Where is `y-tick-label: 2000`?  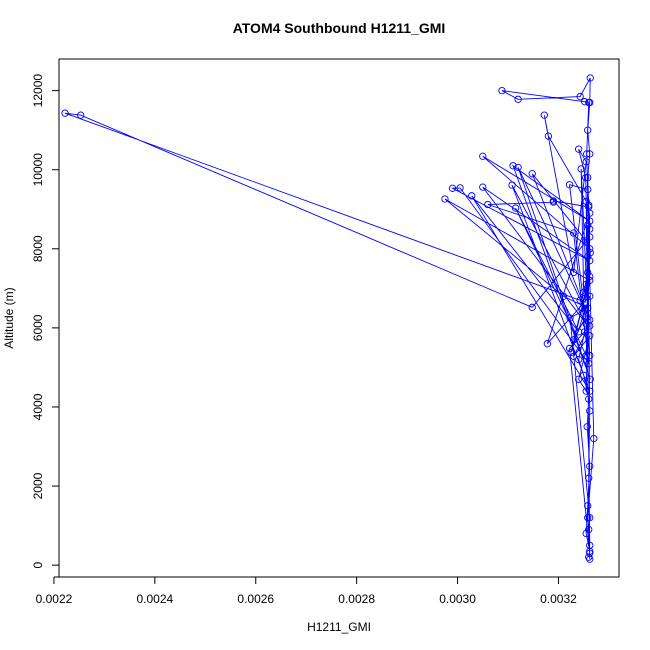
y-tick-label: 2000 is located at coordinates (38, 485).